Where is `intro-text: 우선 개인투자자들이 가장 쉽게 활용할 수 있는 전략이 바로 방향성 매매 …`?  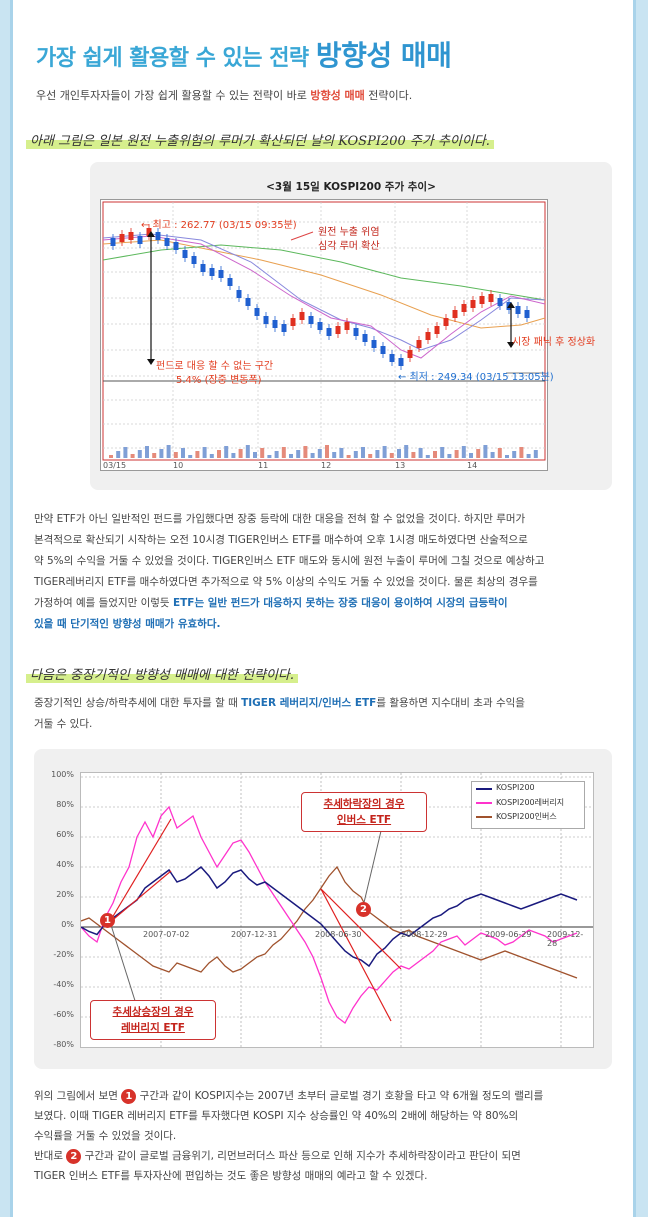 intro-text: 우선 개인투자자들이 가장 쉽게 활용할 수 있는 전략이 바로 방향성 매매 … is located at coordinates (224, 95).